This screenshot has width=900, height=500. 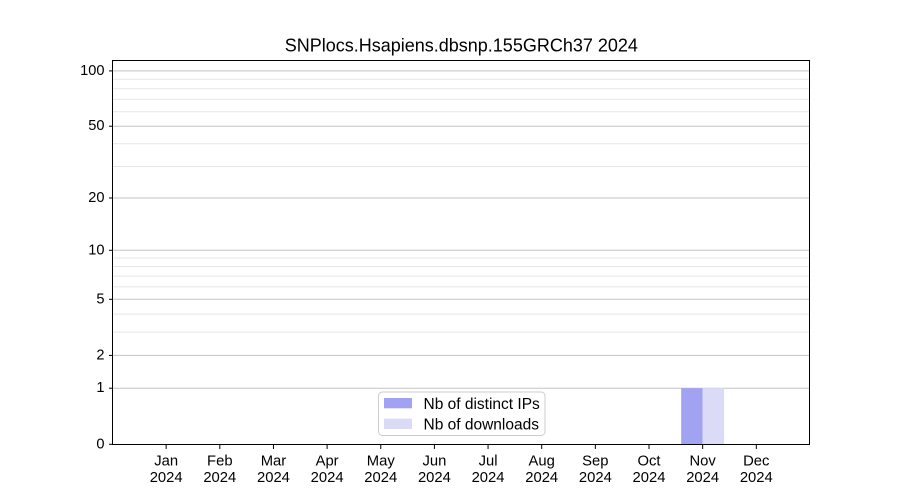 What do you see at coordinates (488, 462) in the screenshot?
I see `svg-text: Jul` at bounding box center [488, 462].